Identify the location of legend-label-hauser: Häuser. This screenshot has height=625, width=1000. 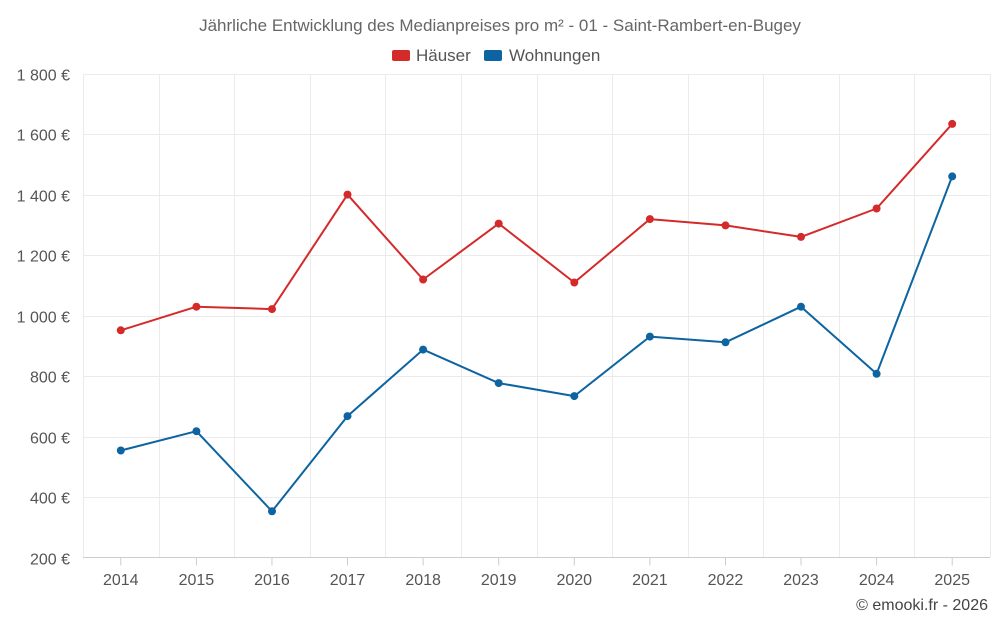
(443, 55).